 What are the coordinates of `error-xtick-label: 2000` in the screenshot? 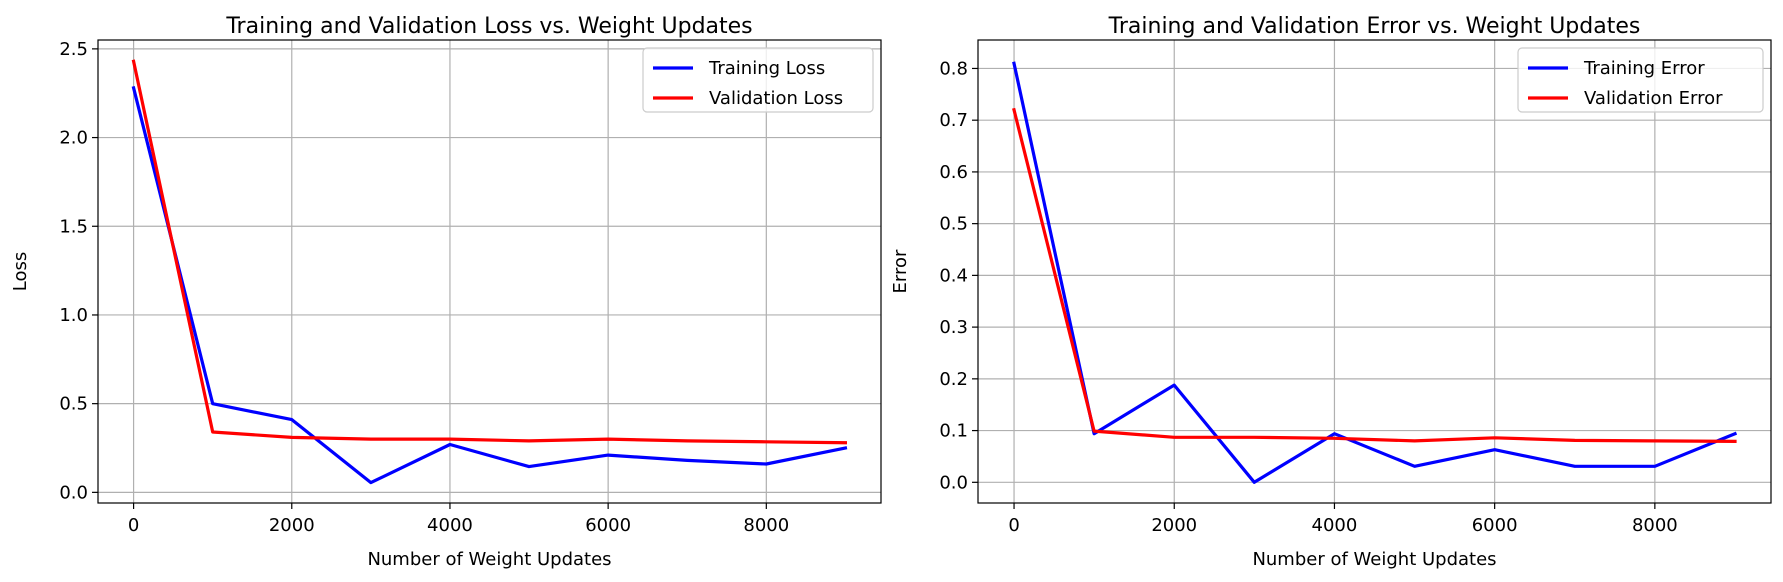 It's located at (1174, 525).